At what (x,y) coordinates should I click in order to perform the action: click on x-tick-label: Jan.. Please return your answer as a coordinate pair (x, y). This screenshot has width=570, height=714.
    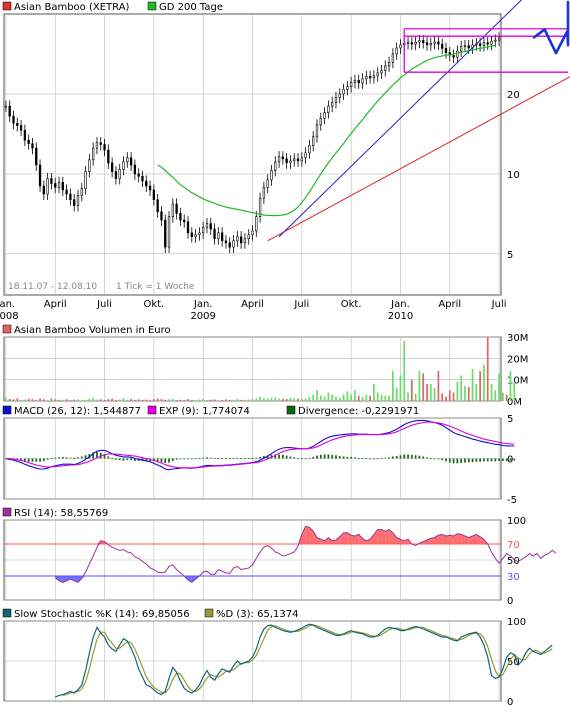
    Looking at the image, I should click on (7, 304).